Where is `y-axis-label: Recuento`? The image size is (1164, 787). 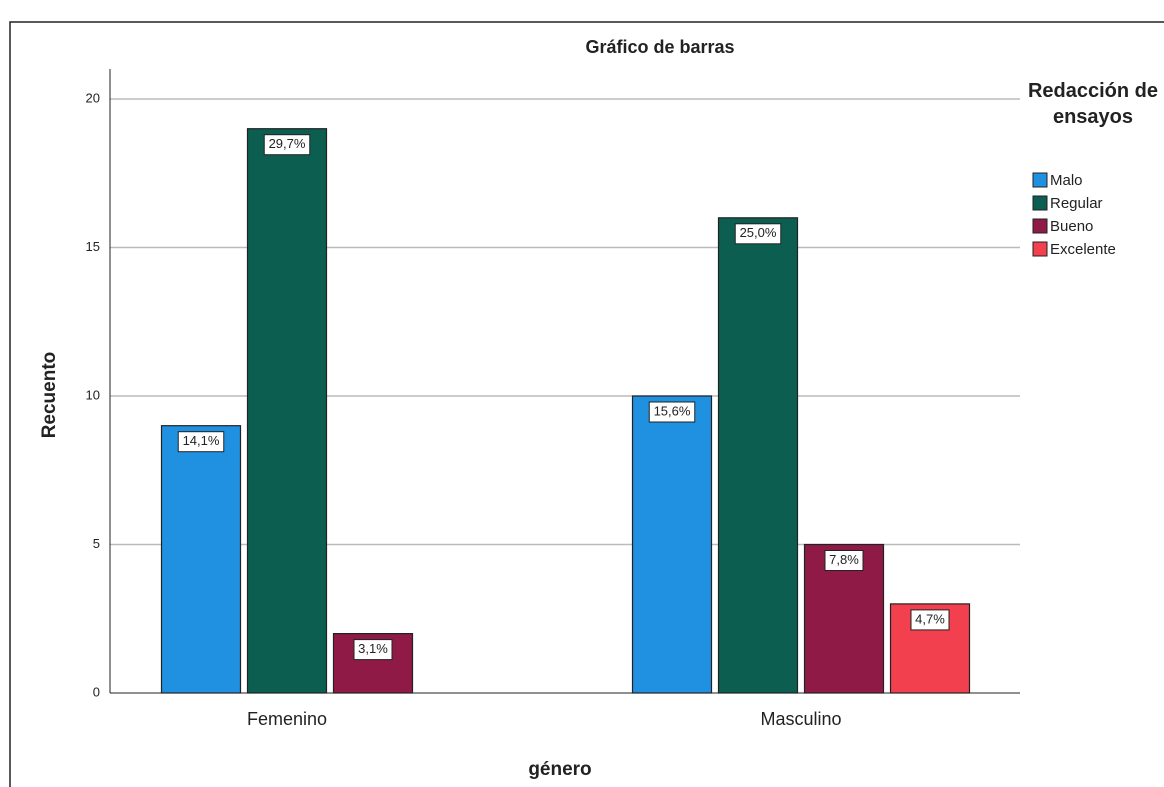
y-axis-label: Recuento is located at coordinates (49, 395).